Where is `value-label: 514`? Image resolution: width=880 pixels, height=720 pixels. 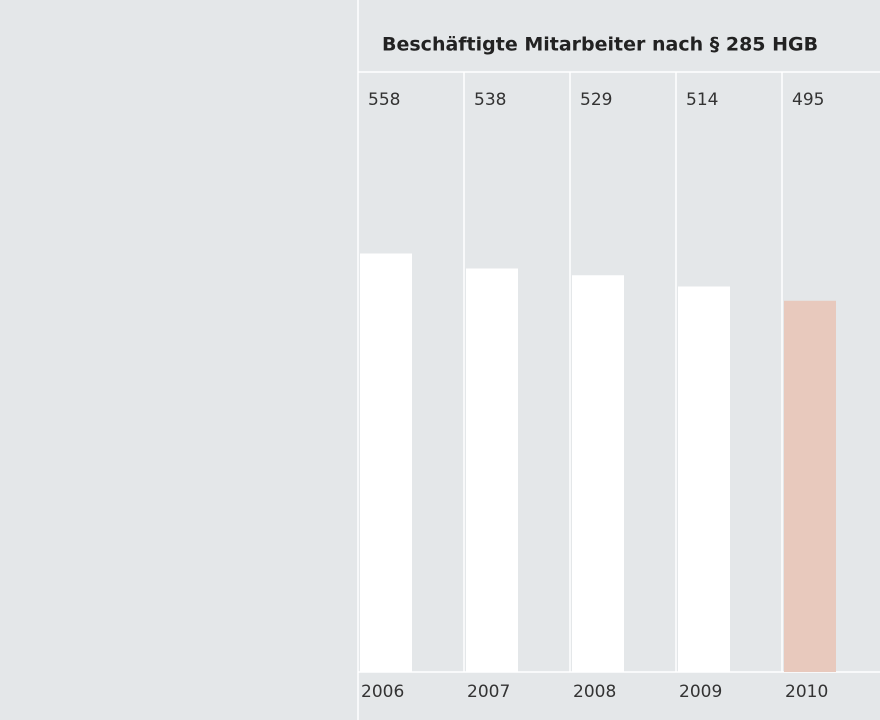 value-label: 514 is located at coordinates (702, 100).